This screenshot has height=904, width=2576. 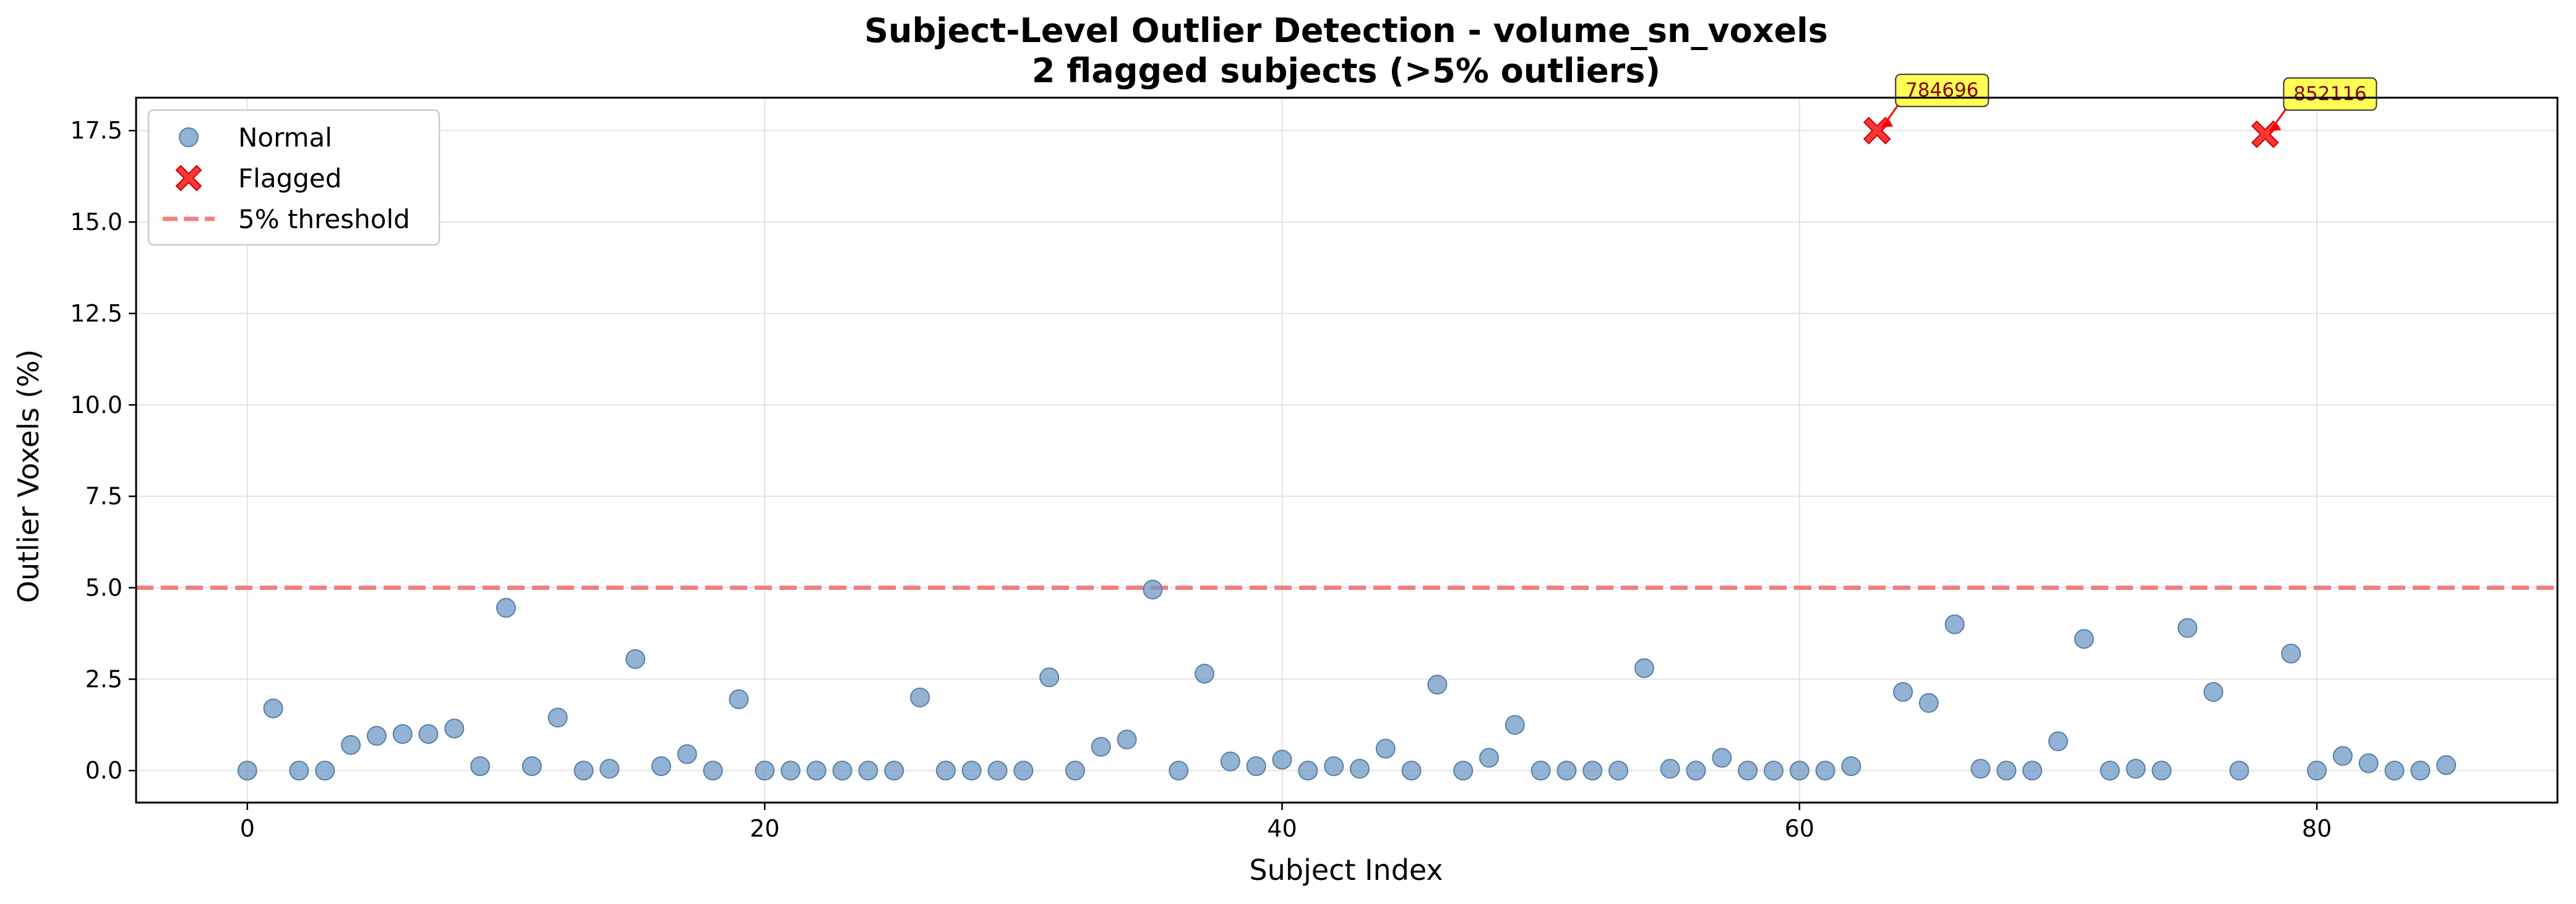 I want to click on legend-frame, so click(x=293, y=177).